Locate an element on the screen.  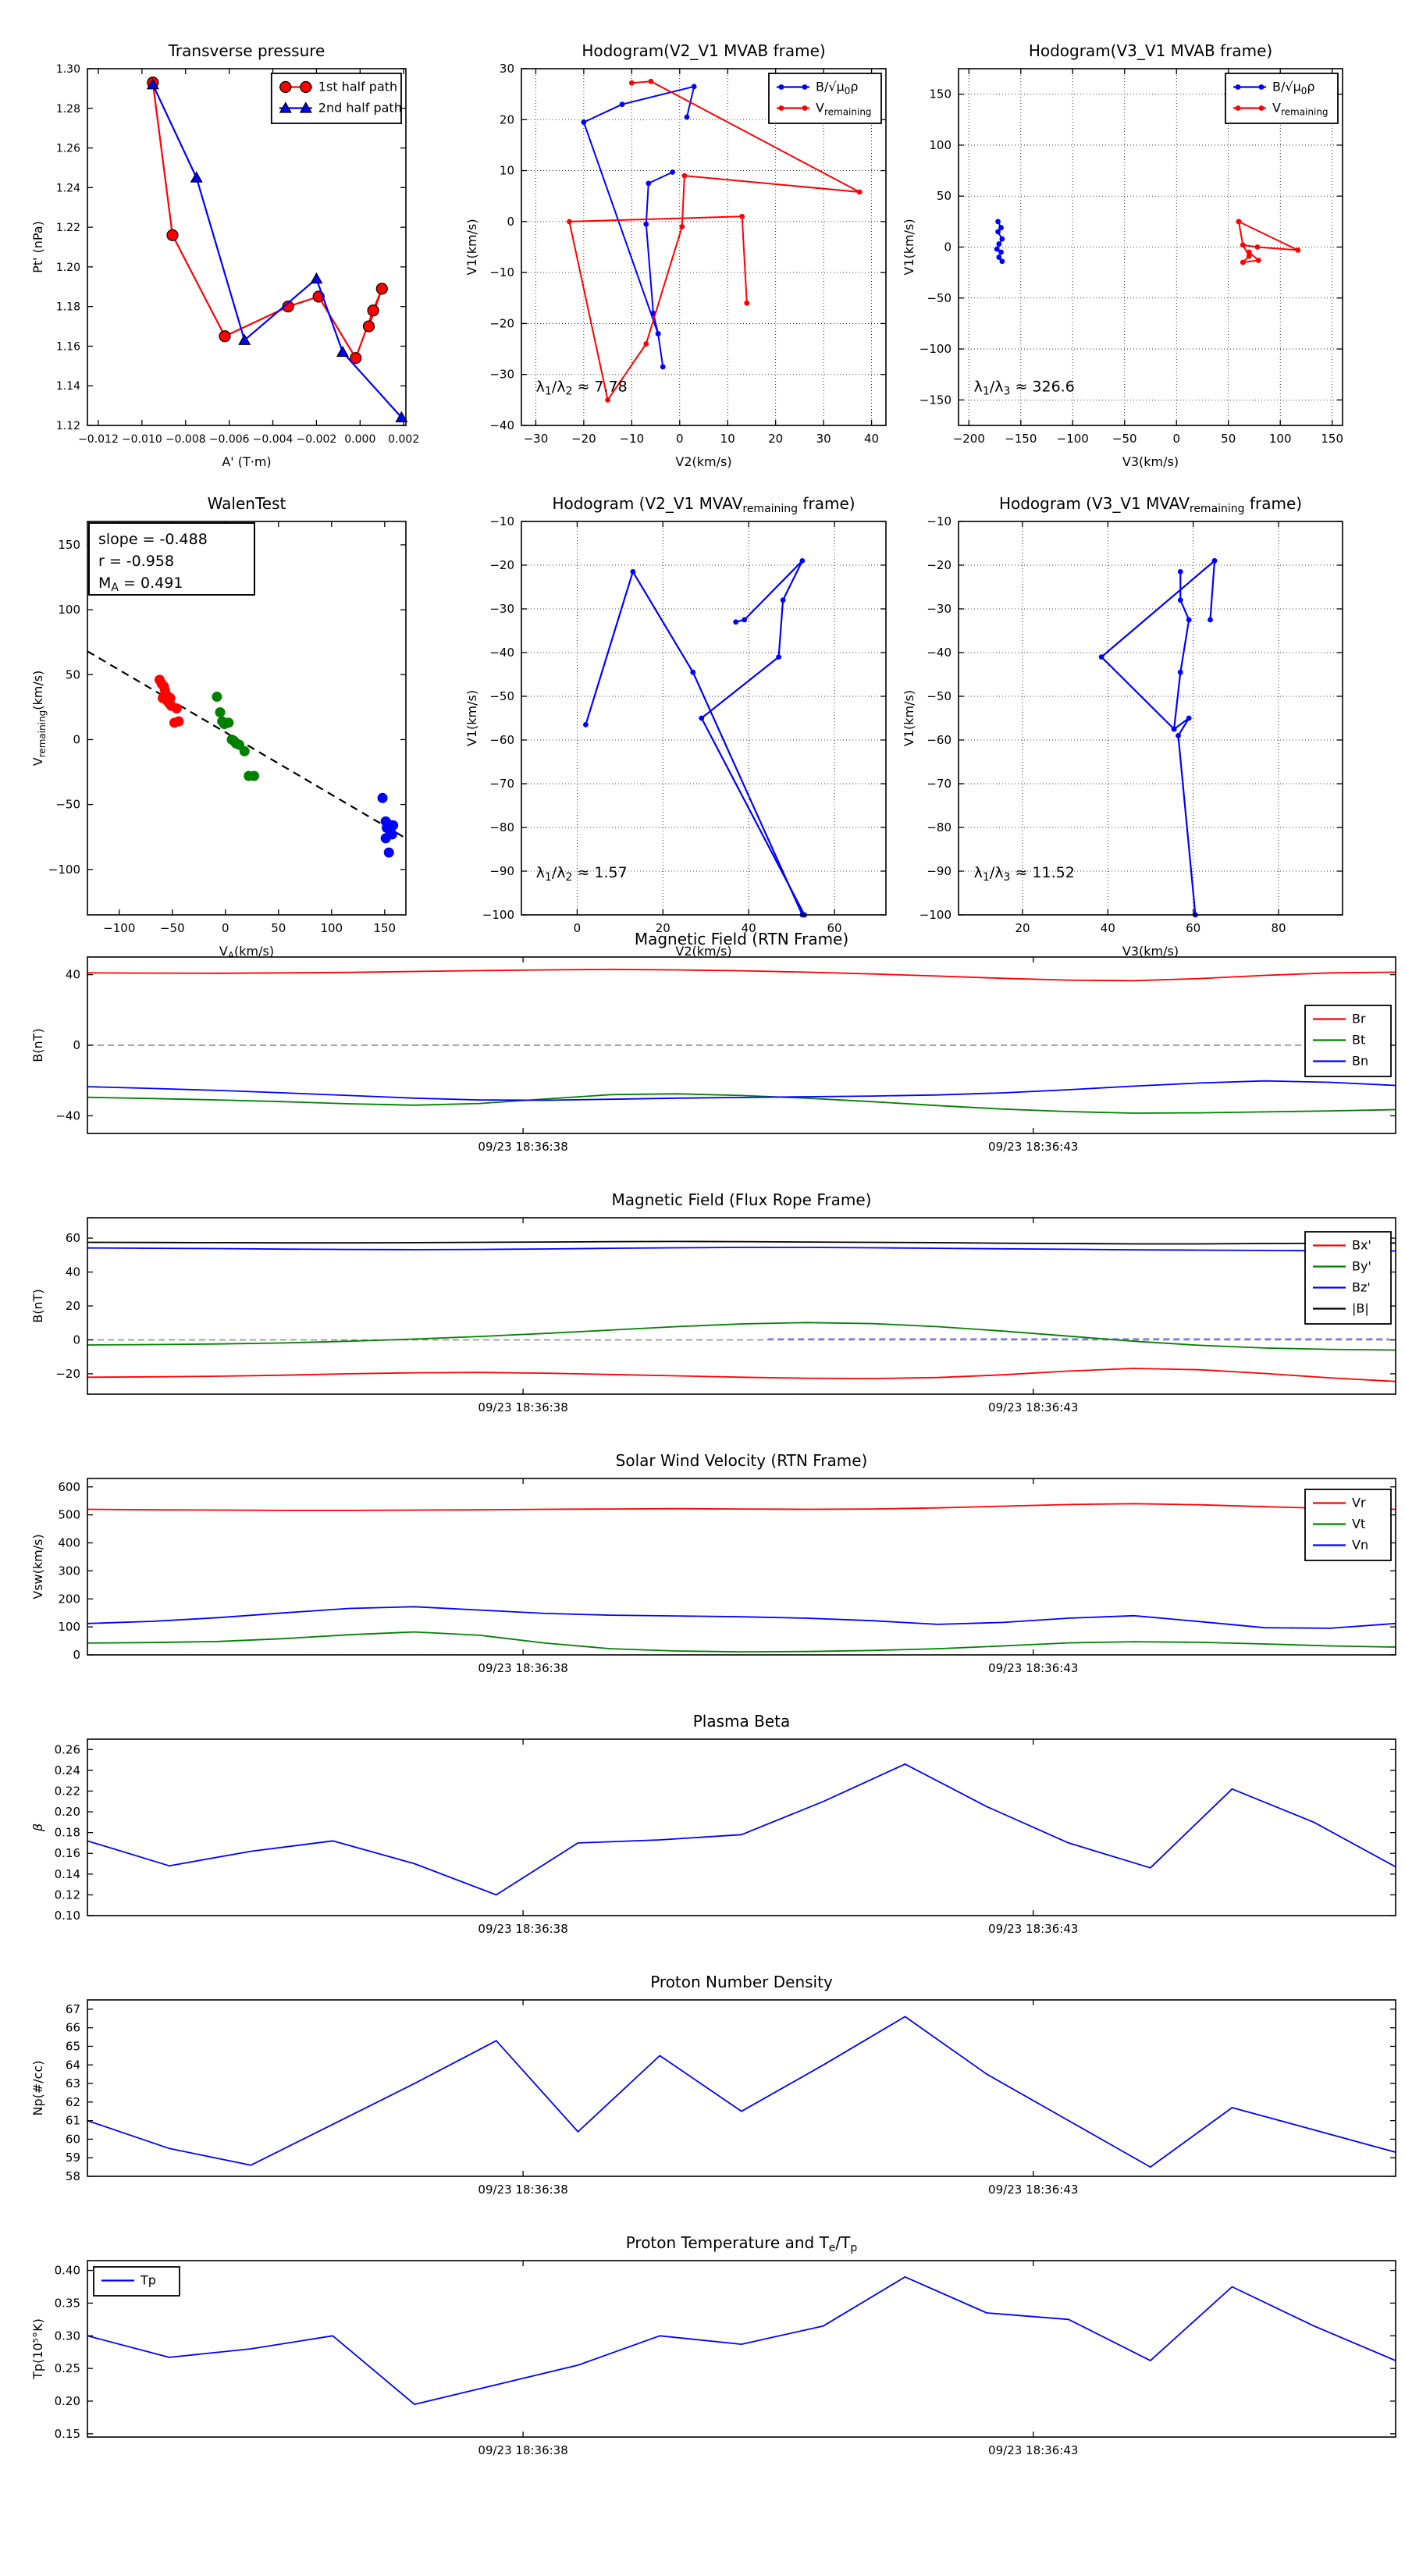
series-Np is located at coordinates (742, 2092).